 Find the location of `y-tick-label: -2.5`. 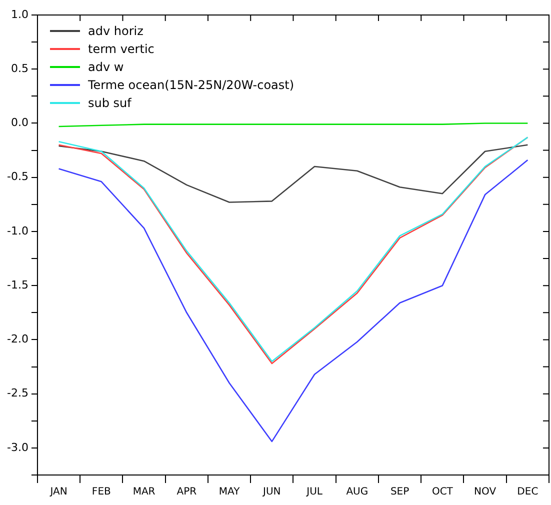

y-tick-label: -2.5 is located at coordinates (17, 393).